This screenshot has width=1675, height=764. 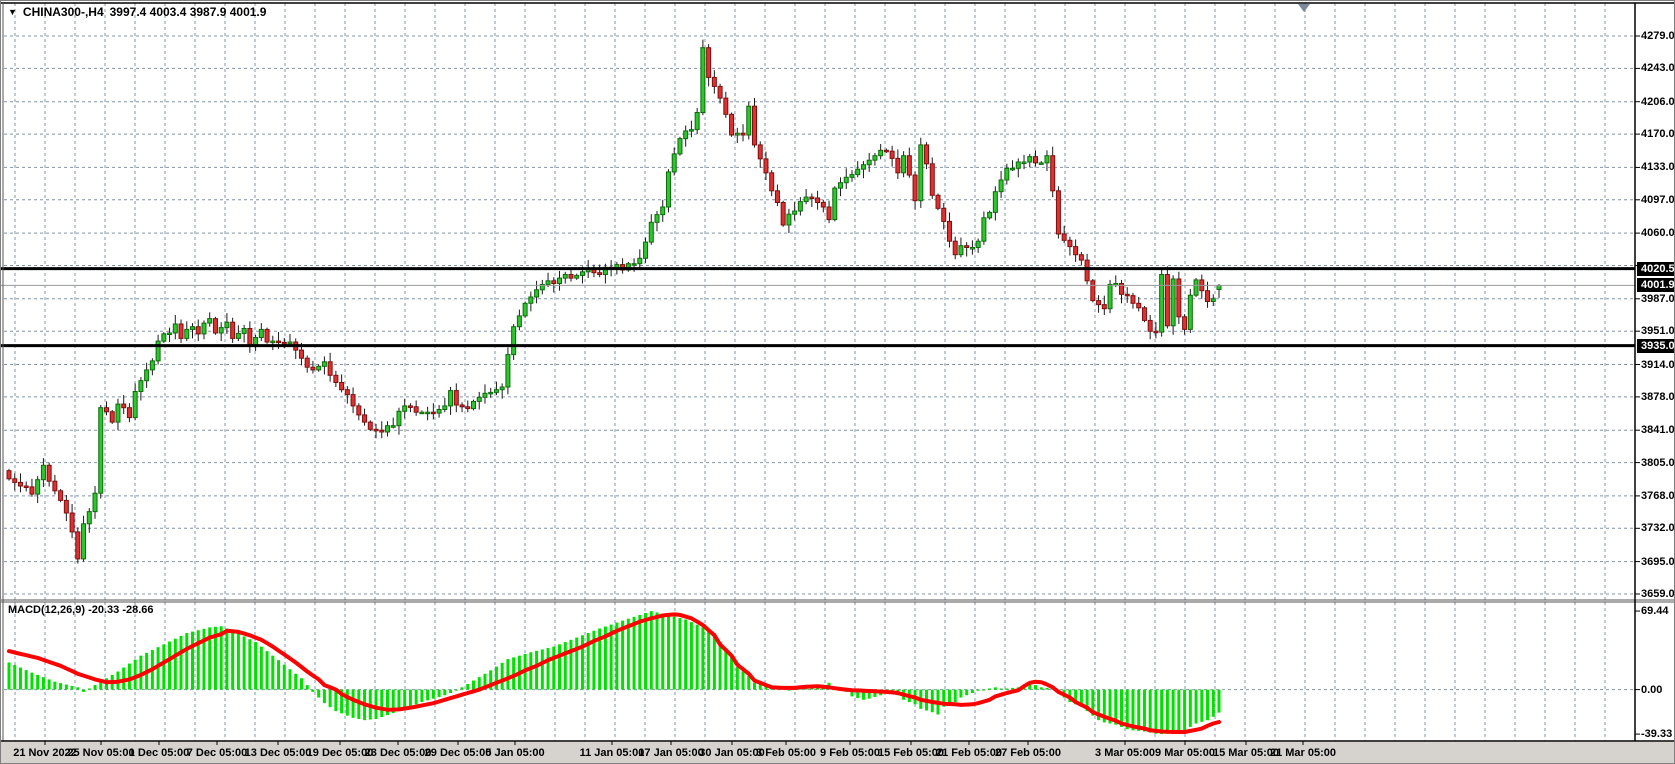 What do you see at coordinates (47, 610) in the screenshot?
I see `macd-name: MACD(12,26,9)` at bounding box center [47, 610].